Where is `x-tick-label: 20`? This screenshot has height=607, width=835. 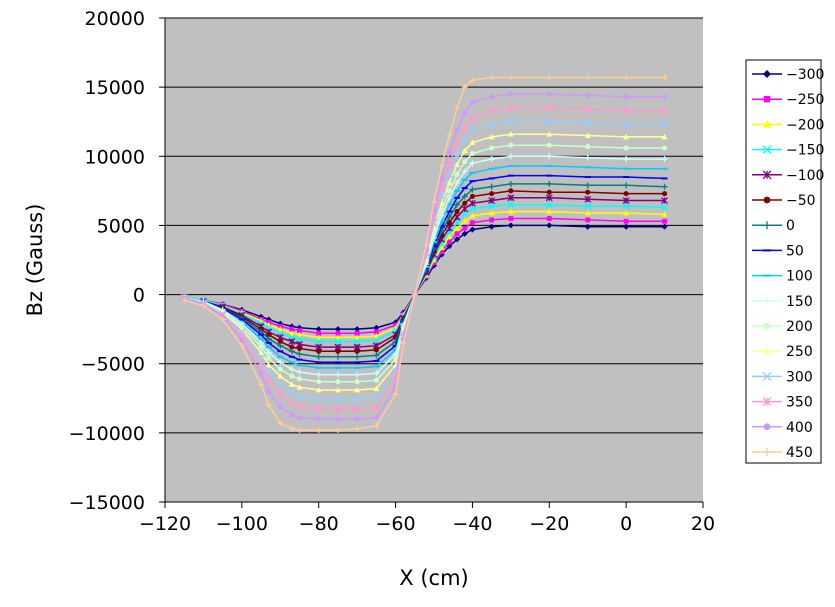 x-tick-label: 20 is located at coordinates (703, 524).